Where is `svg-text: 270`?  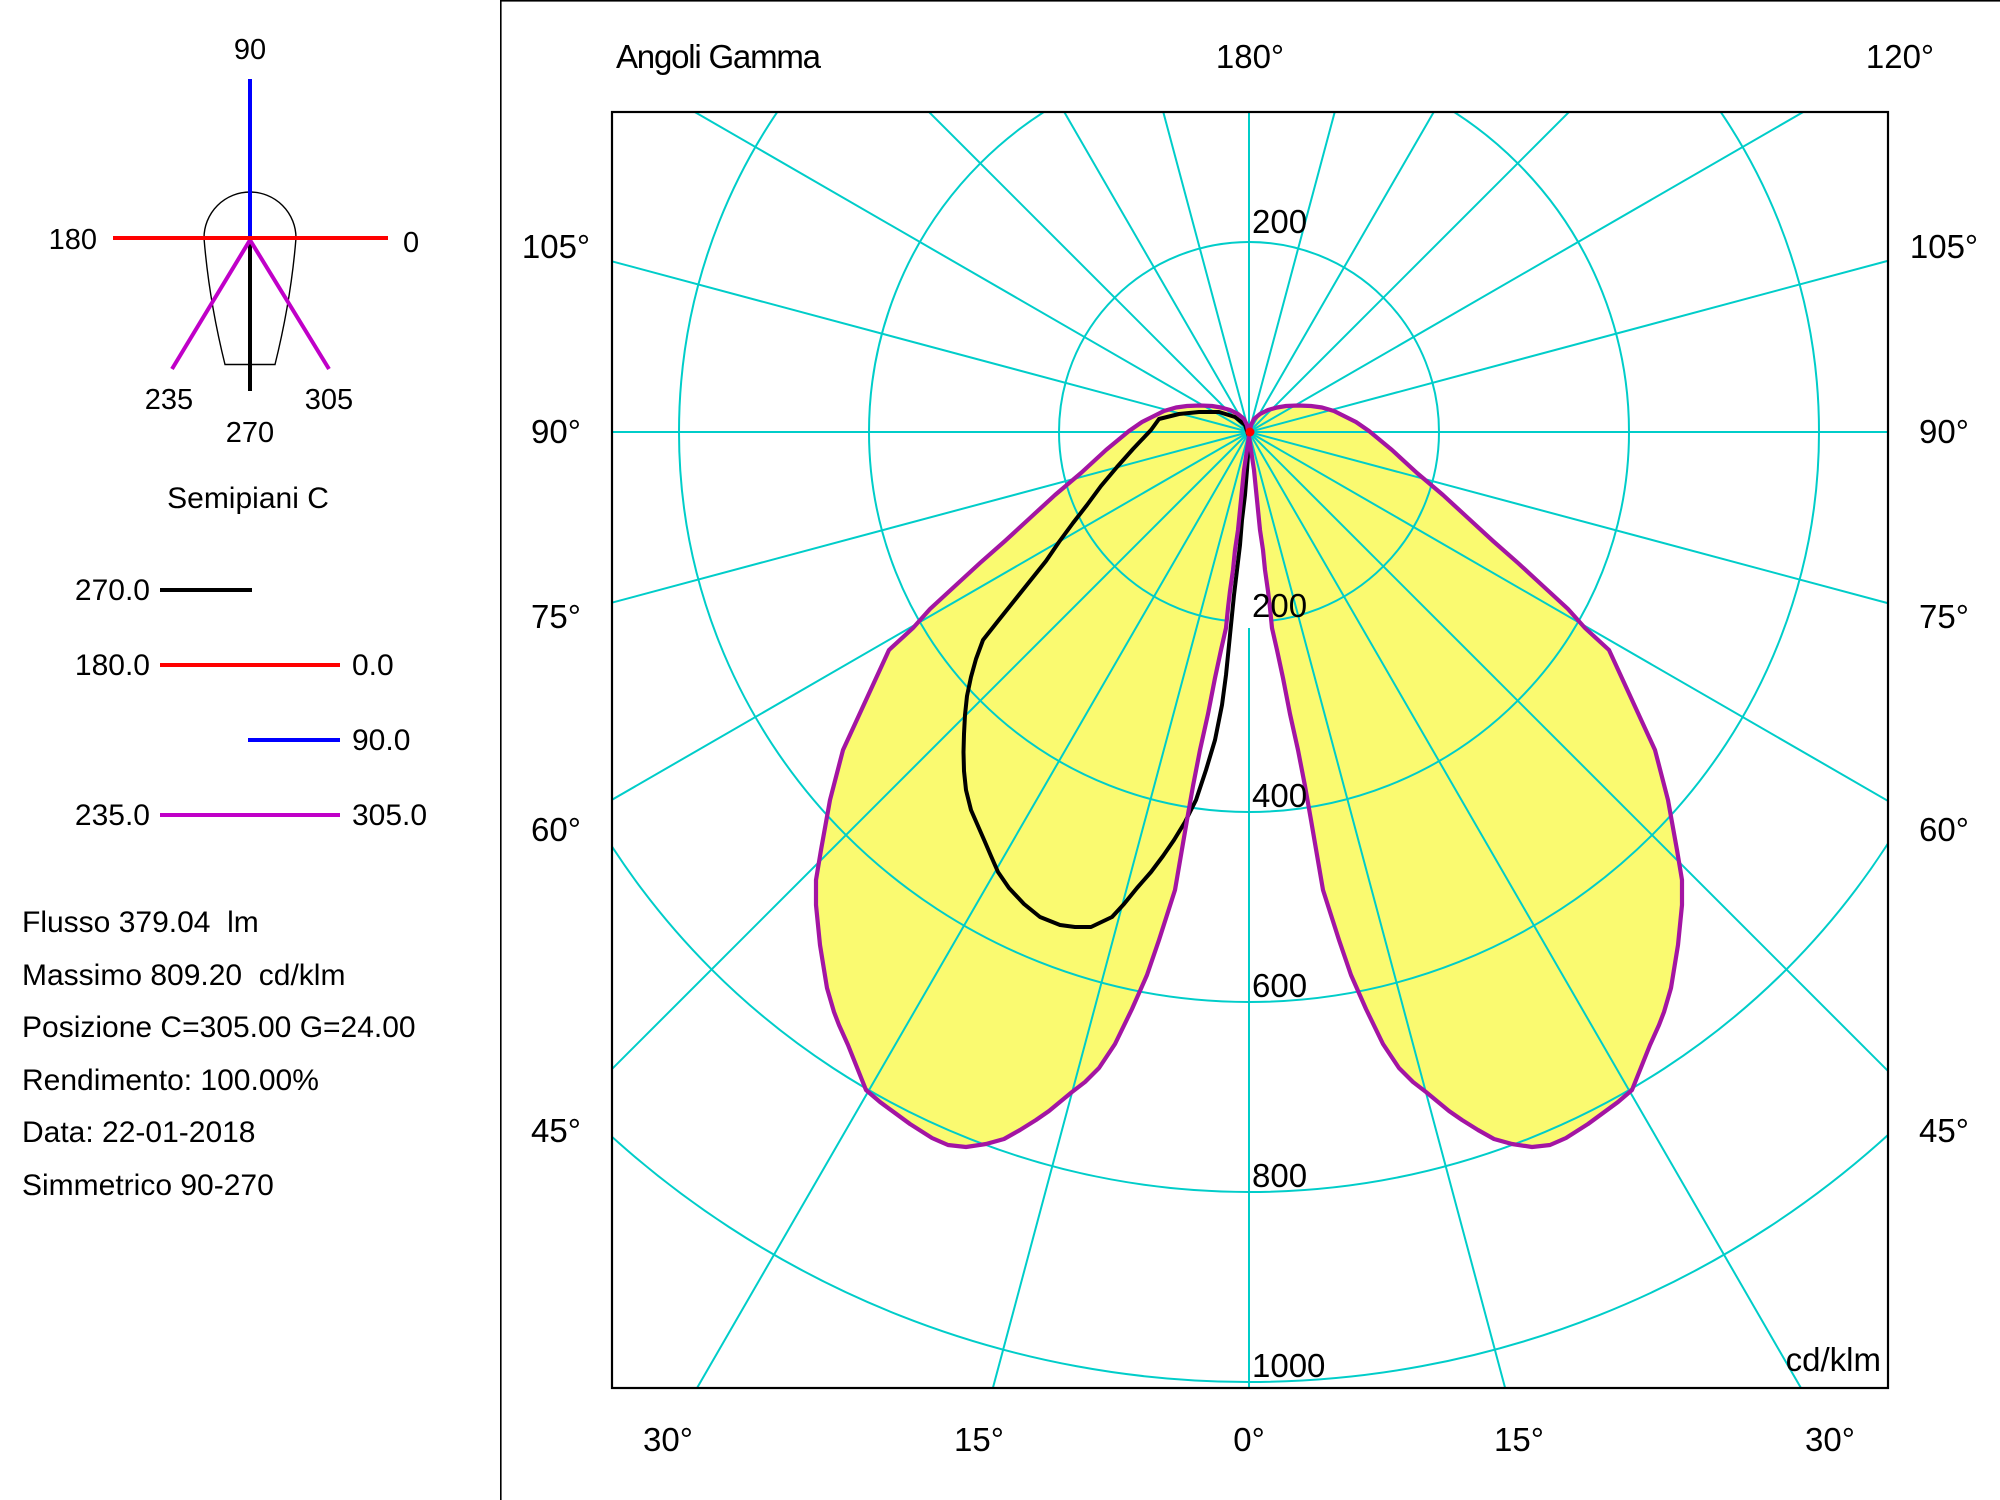
svg-text: 270 is located at coordinates (250, 433).